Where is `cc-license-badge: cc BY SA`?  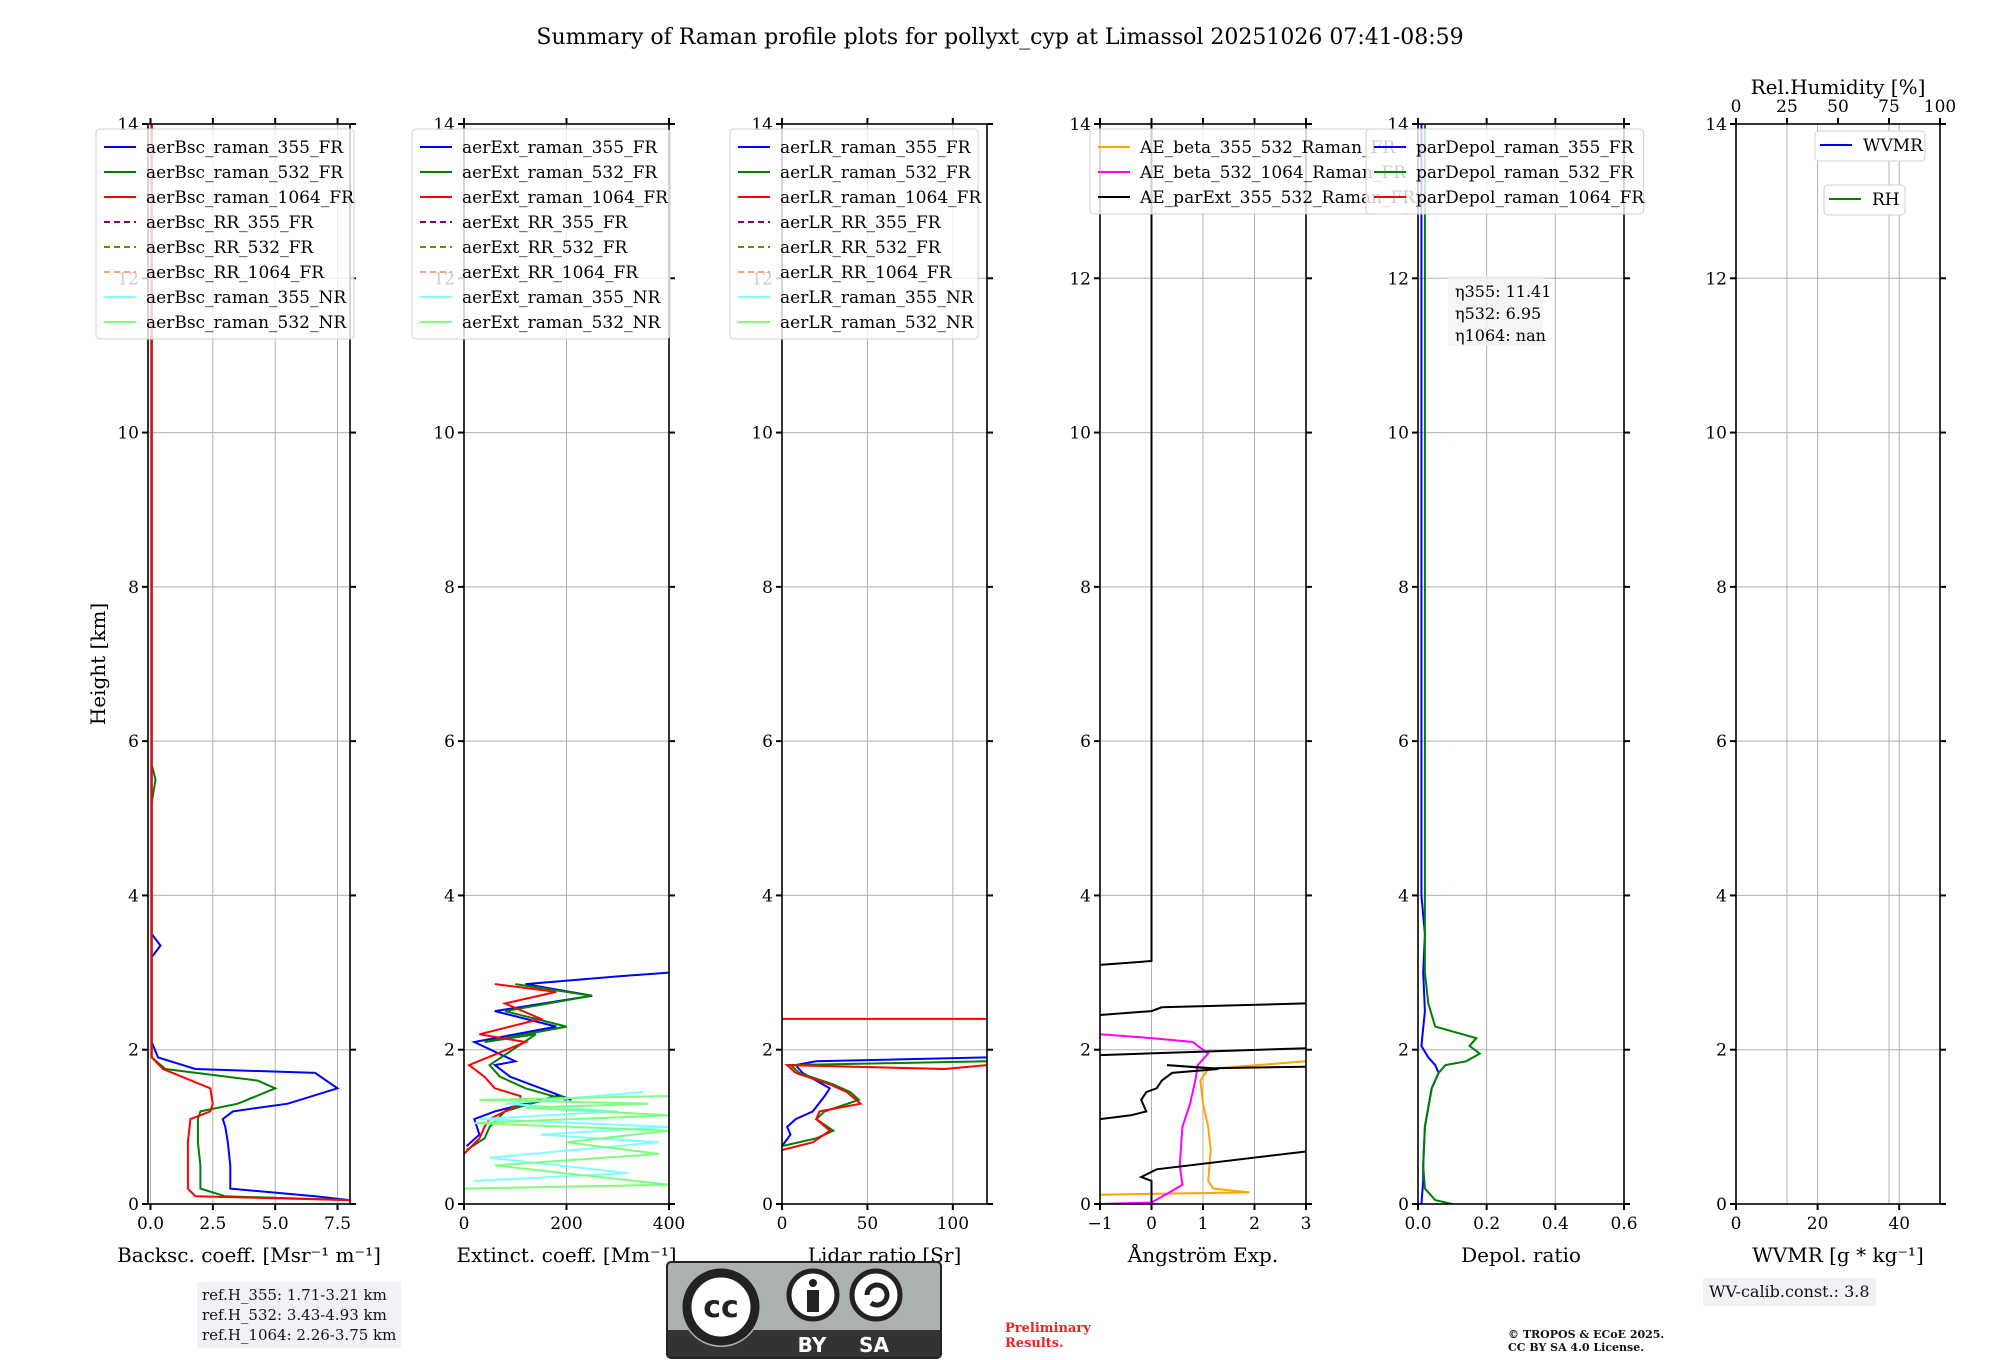 cc-license-badge: cc BY SA is located at coordinates (804, 1310).